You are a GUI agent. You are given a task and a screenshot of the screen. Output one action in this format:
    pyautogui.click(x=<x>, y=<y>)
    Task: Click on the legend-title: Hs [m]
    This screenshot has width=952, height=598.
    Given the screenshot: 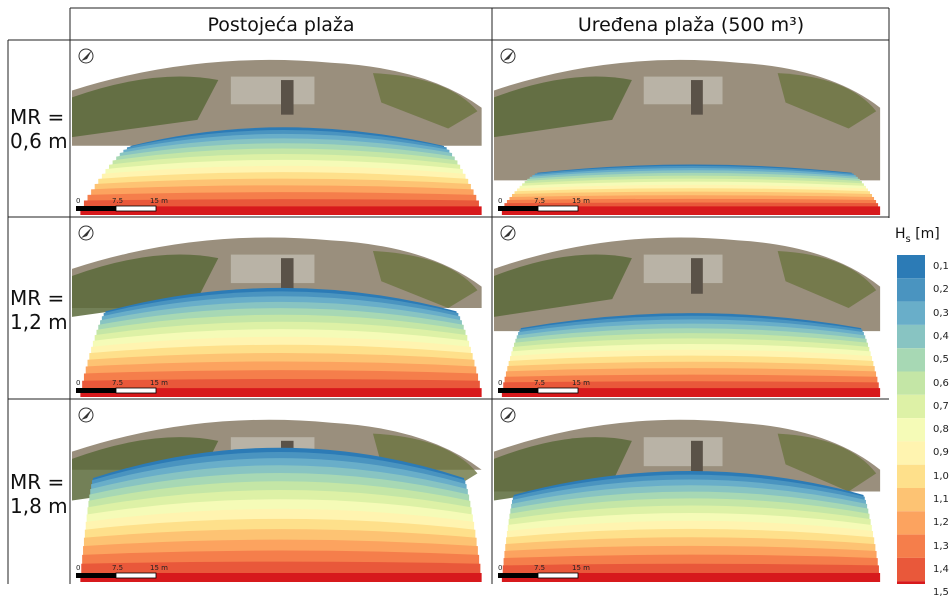 What is the action you would take?
    pyautogui.click(x=917, y=235)
    